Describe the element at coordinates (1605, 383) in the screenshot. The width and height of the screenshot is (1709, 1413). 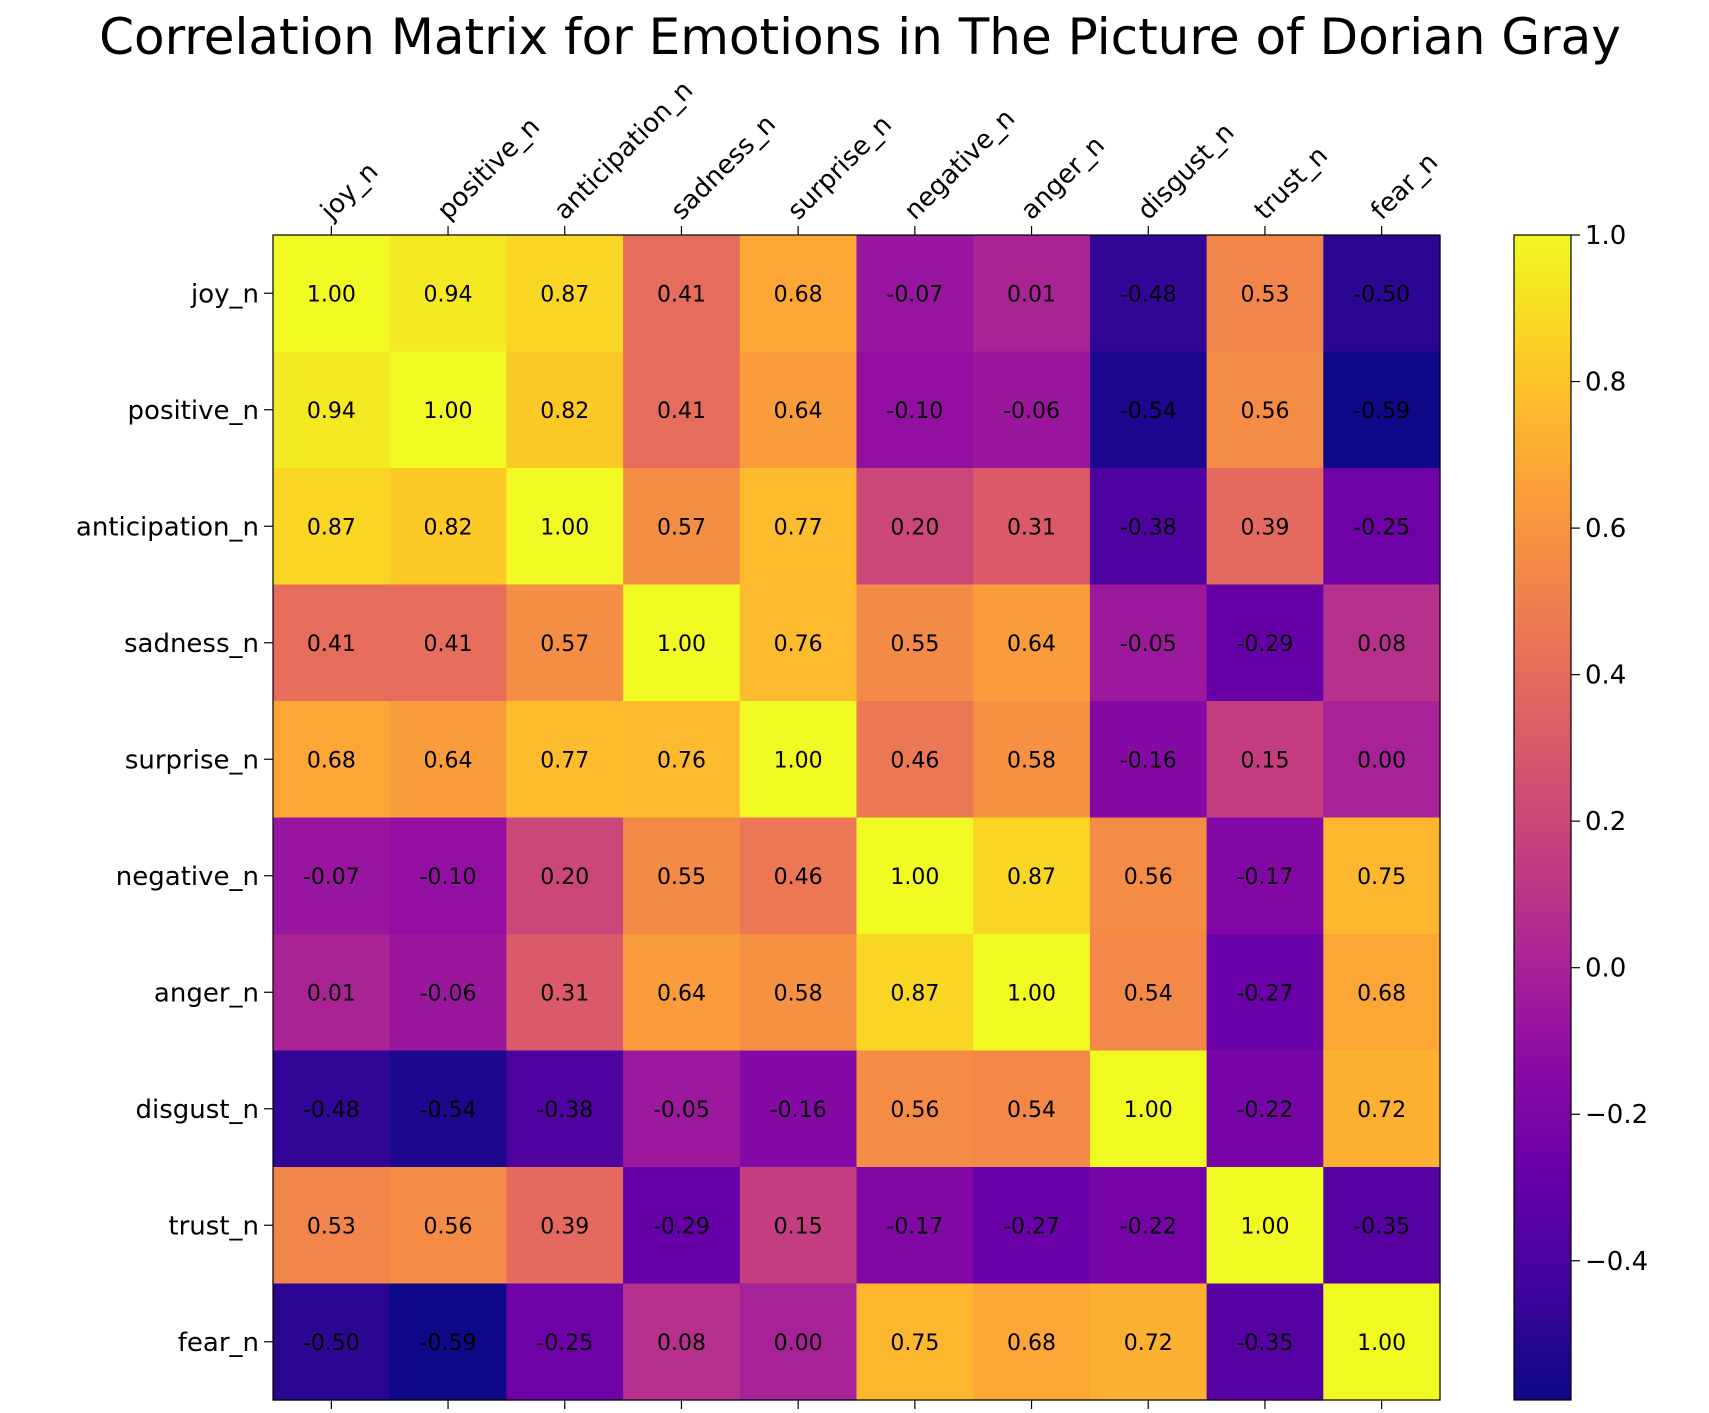
I see `colorbar-tick-label: 0.8` at that location.